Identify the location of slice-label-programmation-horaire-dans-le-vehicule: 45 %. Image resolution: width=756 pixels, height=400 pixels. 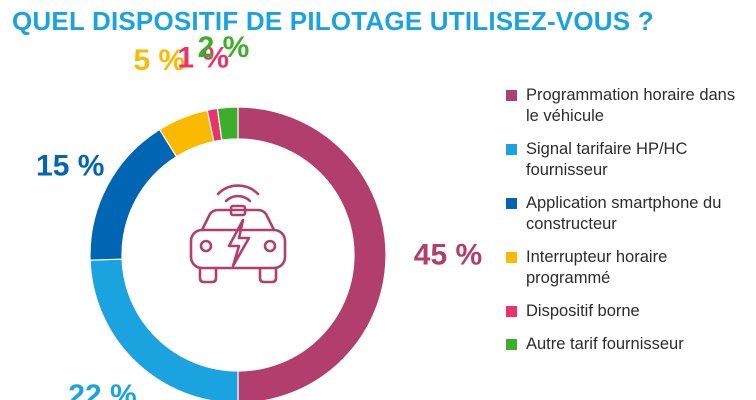
(448, 255).